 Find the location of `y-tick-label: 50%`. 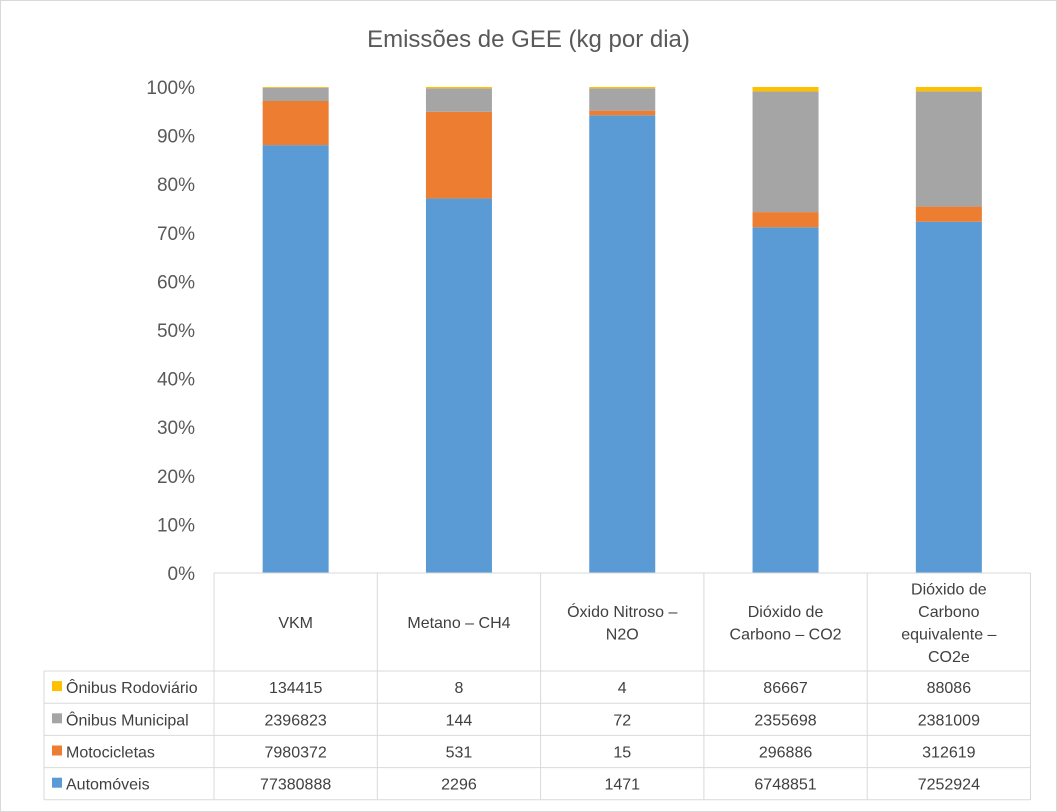

y-tick-label: 50% is located at coordinates (176, 331).